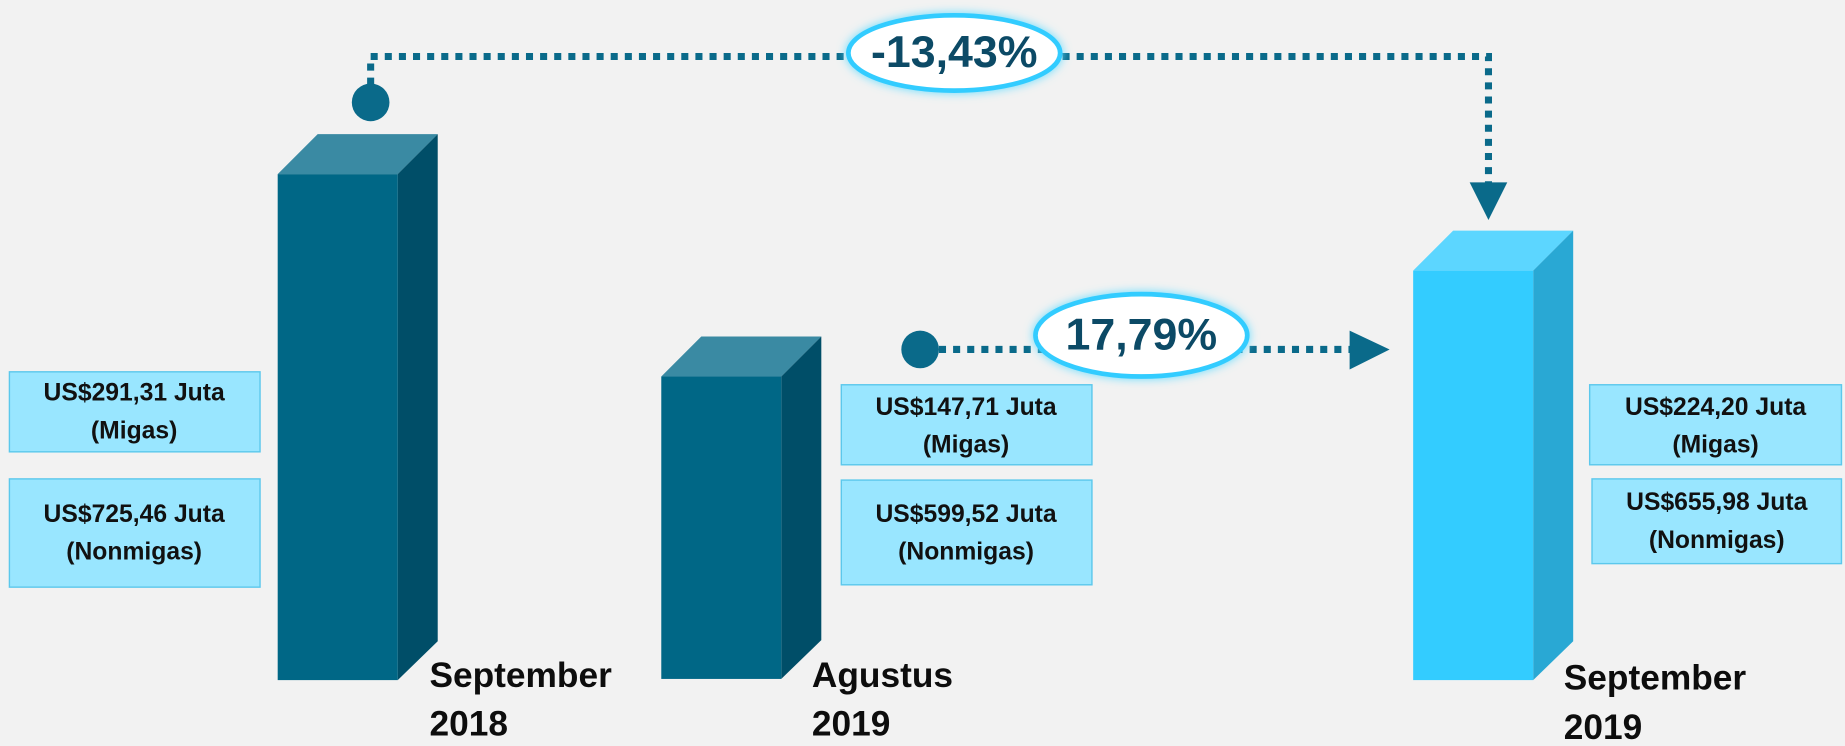  What do you see at coordinates (1716, 502) in the screenshot?
I see `nonmigas-value: US$655,98 Juta` at bounding box center [1716, 502].